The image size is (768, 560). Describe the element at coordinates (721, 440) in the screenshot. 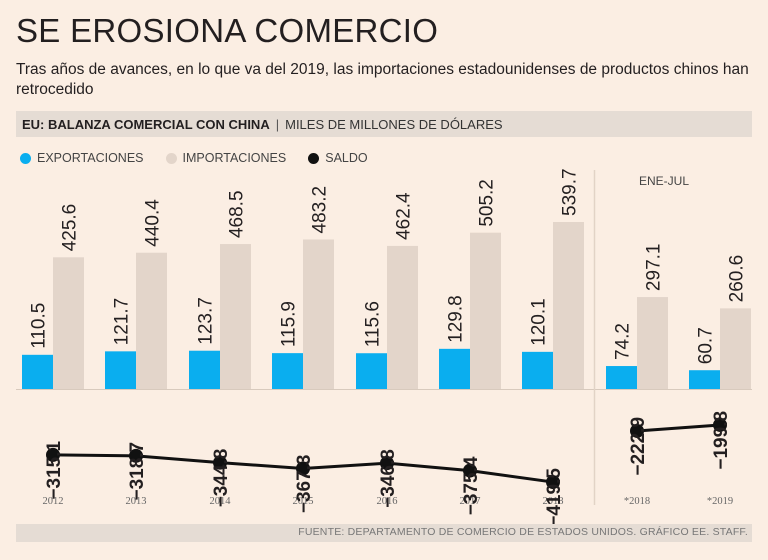

I see `data-label-balance: −199.8` at that location.